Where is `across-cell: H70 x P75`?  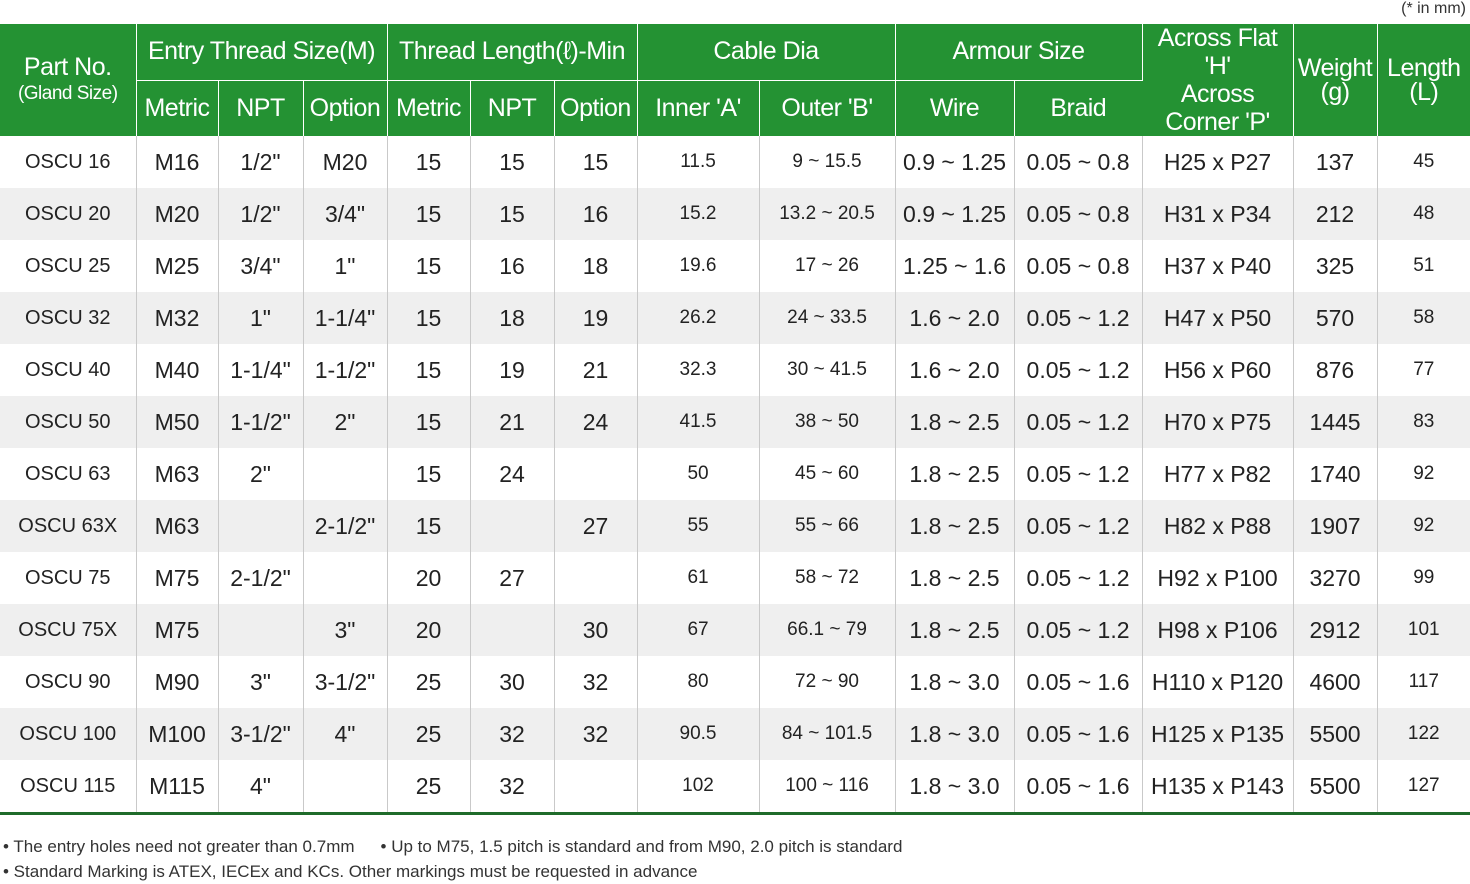
across-cell: H70 x P75 is located at coordinates (1218, 422).